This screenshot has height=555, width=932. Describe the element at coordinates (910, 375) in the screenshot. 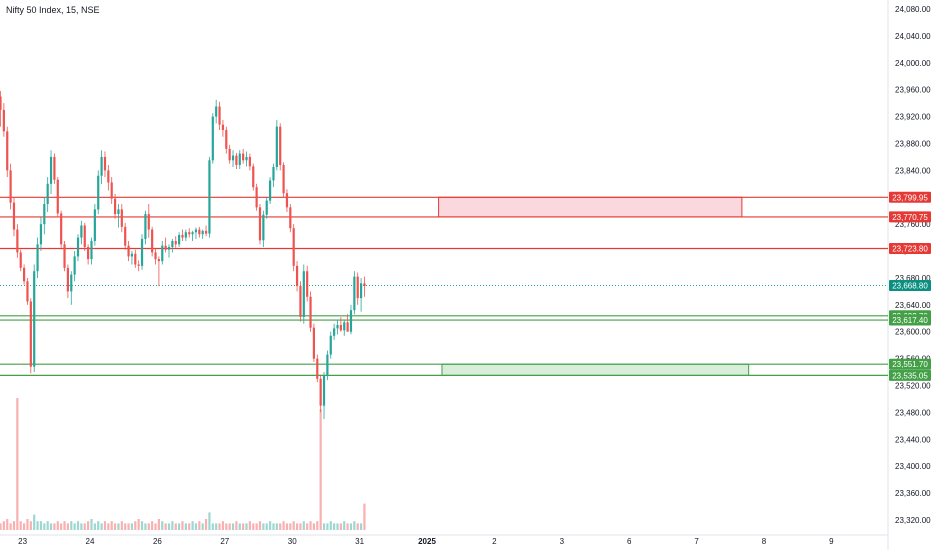

I see `support-price-label: 23,535.05` at that location.